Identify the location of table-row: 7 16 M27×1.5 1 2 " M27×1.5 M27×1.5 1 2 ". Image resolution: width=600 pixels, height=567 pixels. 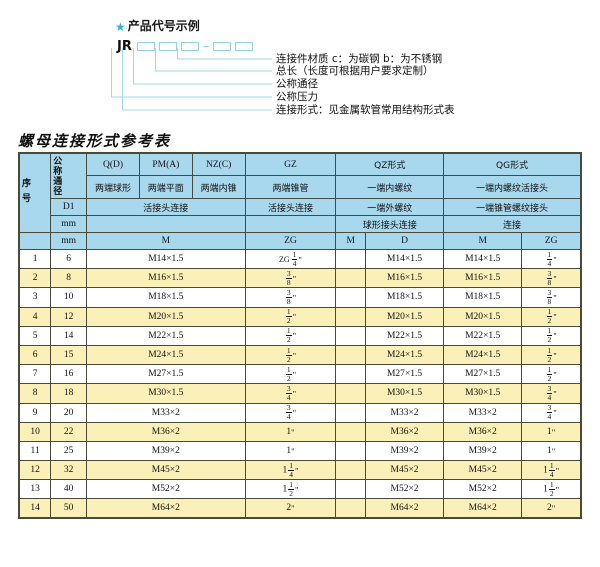
(300, 374).